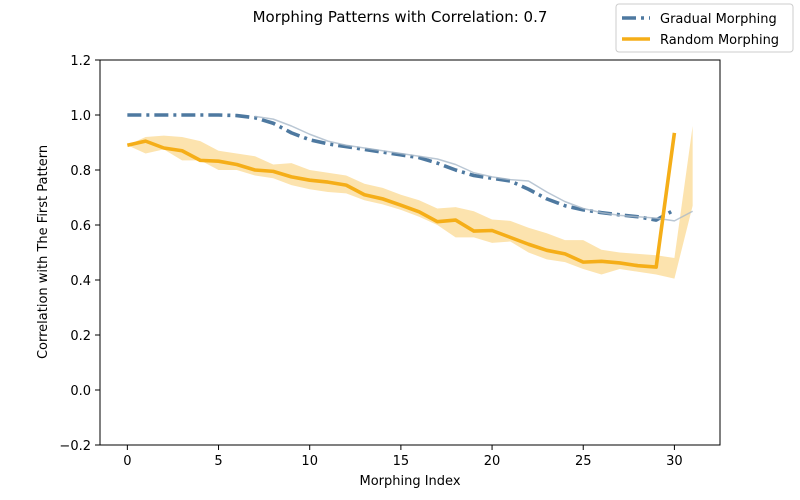 The height and width of the screenshot is (500, 800). I want to click on x-axis-label: Morphing Index, so click(409, 481).